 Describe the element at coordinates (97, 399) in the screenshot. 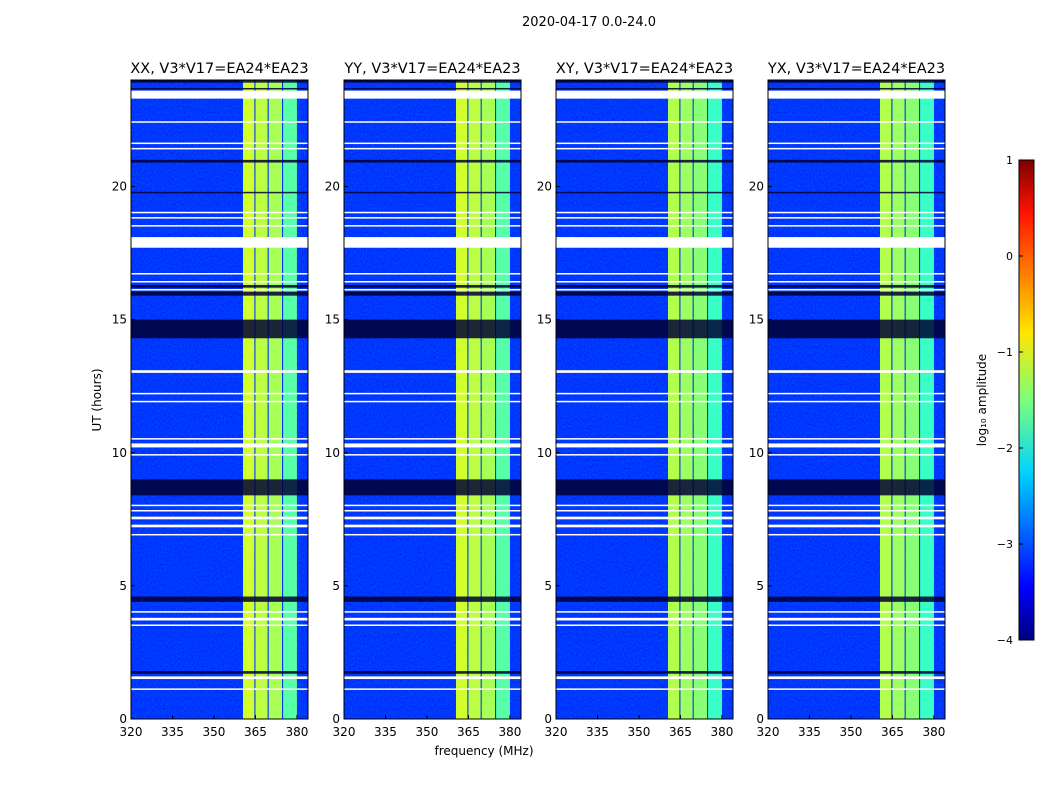

I see `y-axis-label: UT (hours)` at that location.